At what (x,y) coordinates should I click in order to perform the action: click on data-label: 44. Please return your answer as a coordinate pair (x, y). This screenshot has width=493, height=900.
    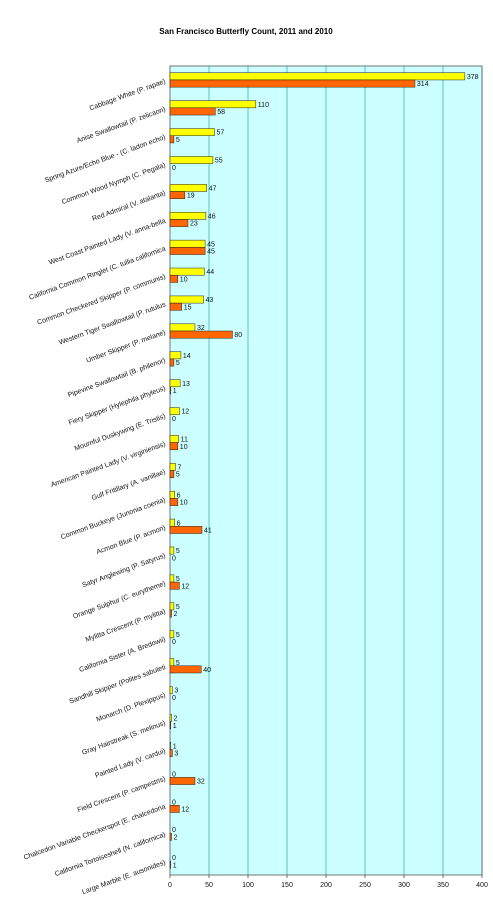
    Looking at the image, I should click on (210, 272).